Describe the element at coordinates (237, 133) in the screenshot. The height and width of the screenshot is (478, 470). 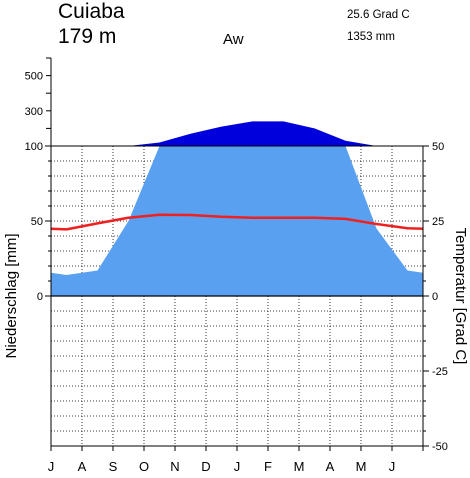
I see `precipitation-humid-area` at that location.